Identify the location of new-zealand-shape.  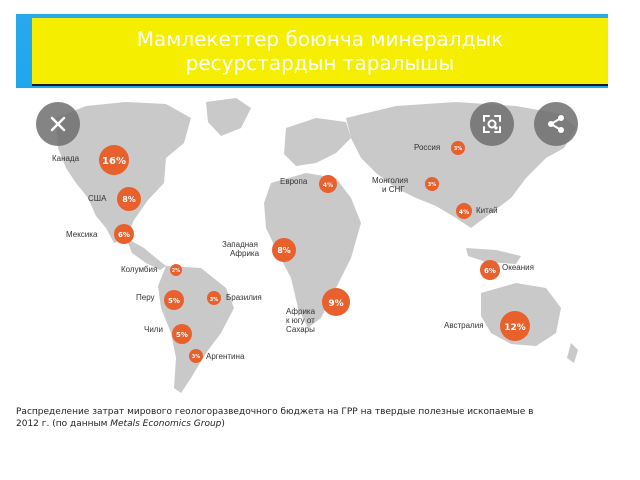
(572, 353).